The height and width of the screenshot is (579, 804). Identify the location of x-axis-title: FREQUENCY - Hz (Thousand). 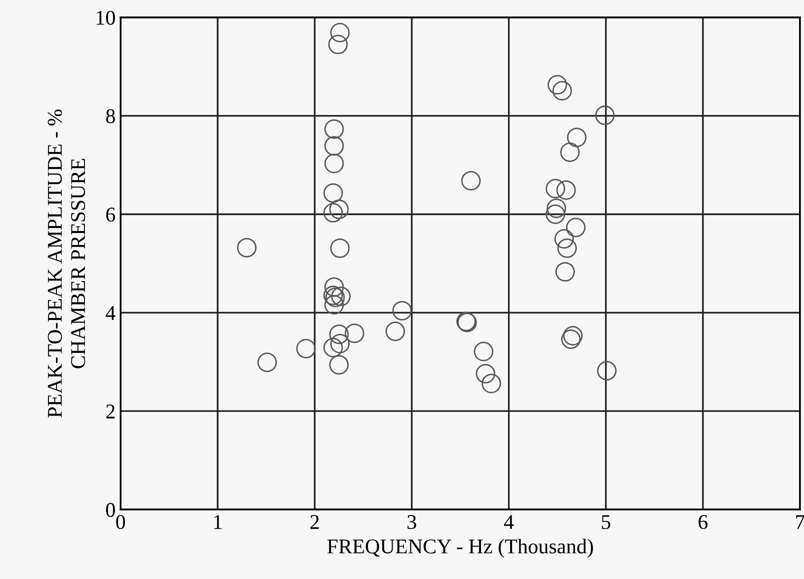
(460, 548).